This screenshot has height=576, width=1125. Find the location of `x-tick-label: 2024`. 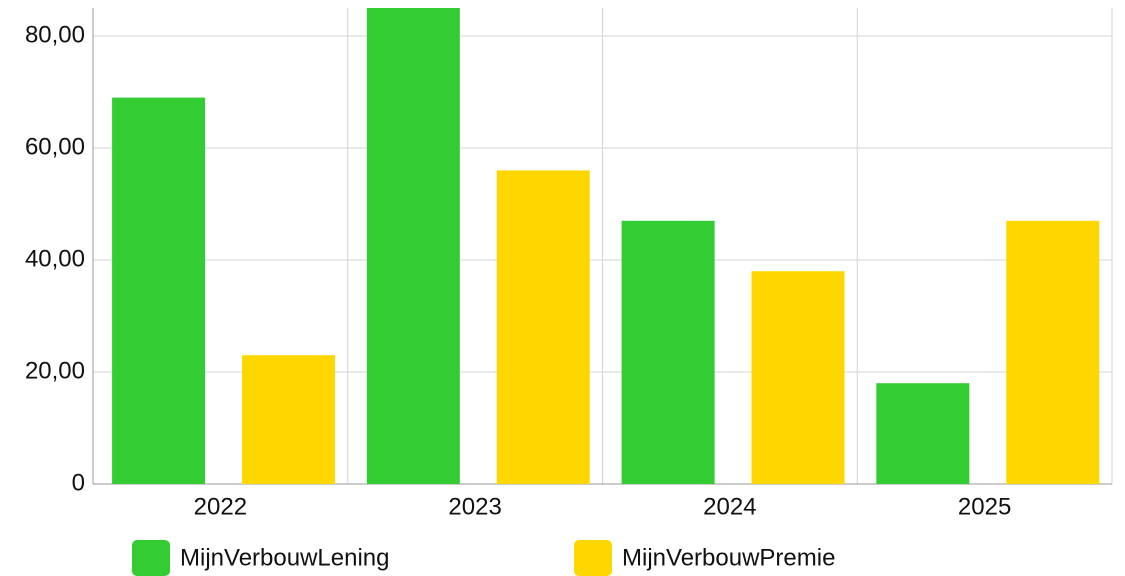

x-tick-label: 2024 is located at coordinates (729, 506).